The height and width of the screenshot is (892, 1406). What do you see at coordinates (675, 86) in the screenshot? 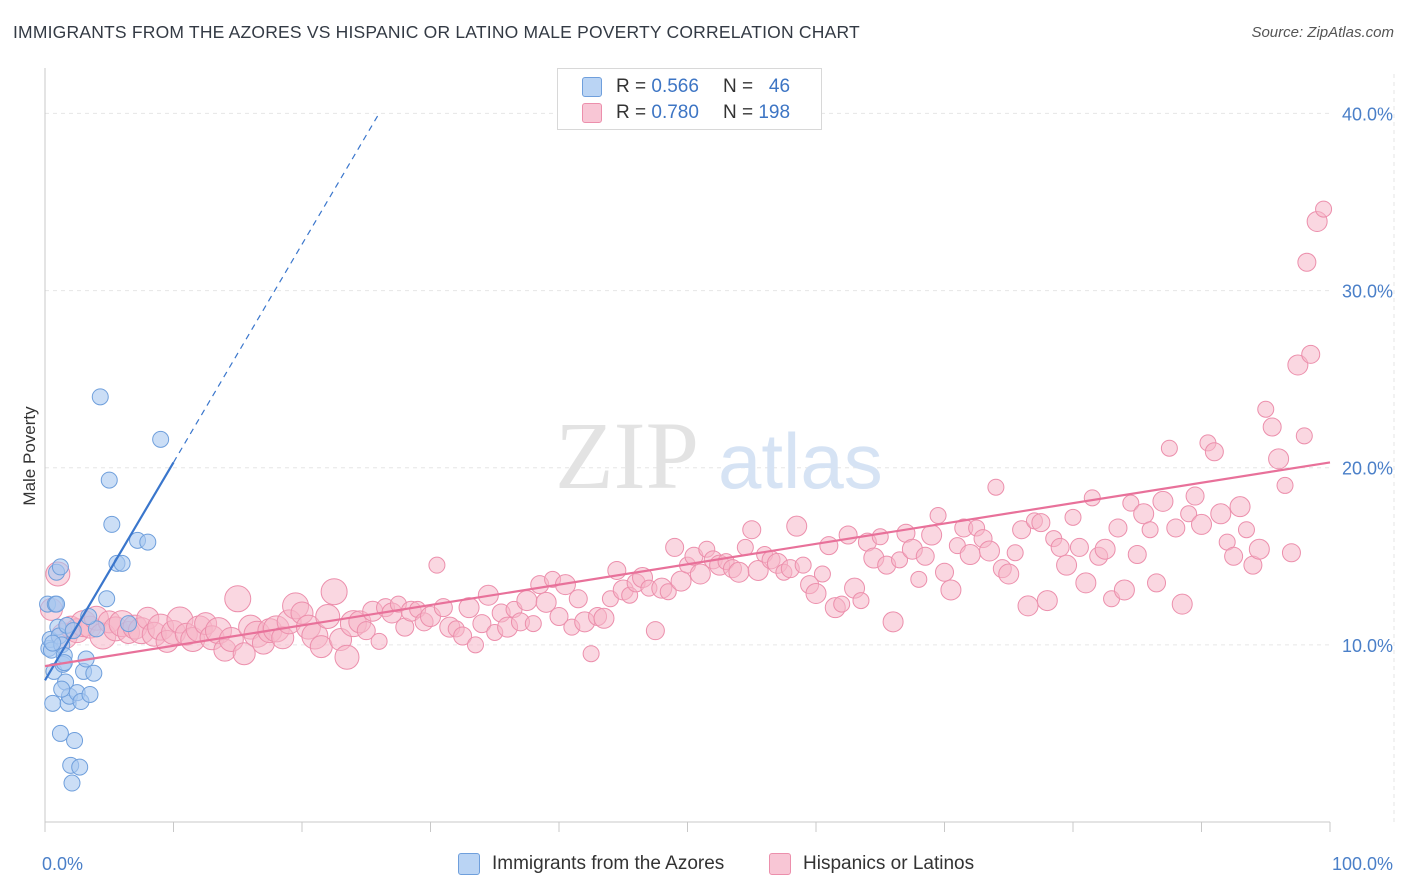
I see `legend-r-value: 0.566` at bounding box center [675, 86].